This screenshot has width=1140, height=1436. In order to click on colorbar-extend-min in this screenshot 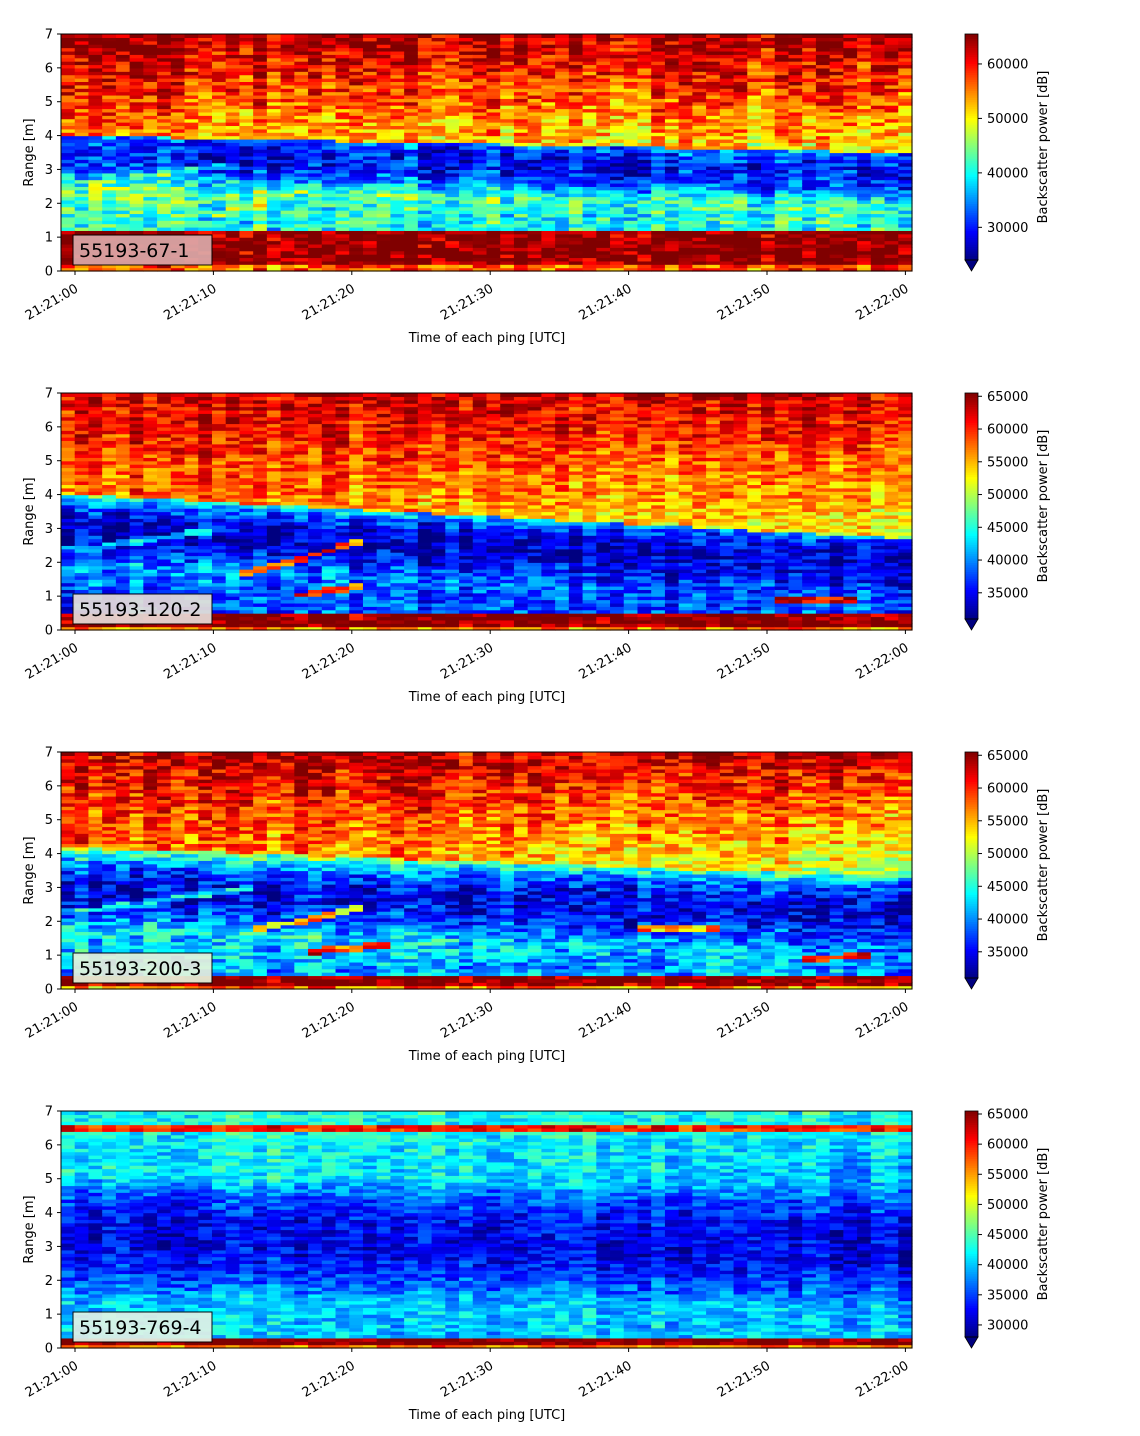, I will do `click(971, 265)`.